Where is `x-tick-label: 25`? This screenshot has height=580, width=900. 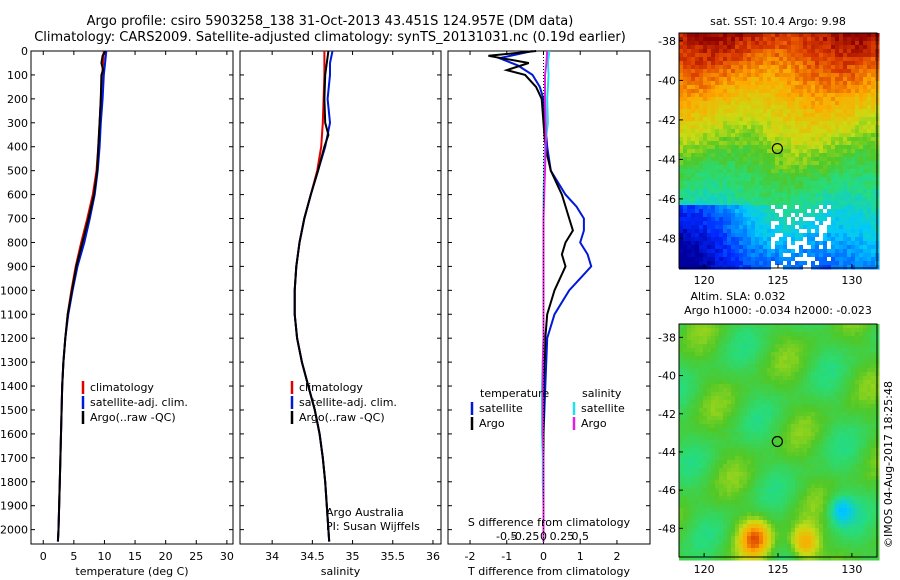
x-tick-label: 25 is located at coordinates (196, 556).